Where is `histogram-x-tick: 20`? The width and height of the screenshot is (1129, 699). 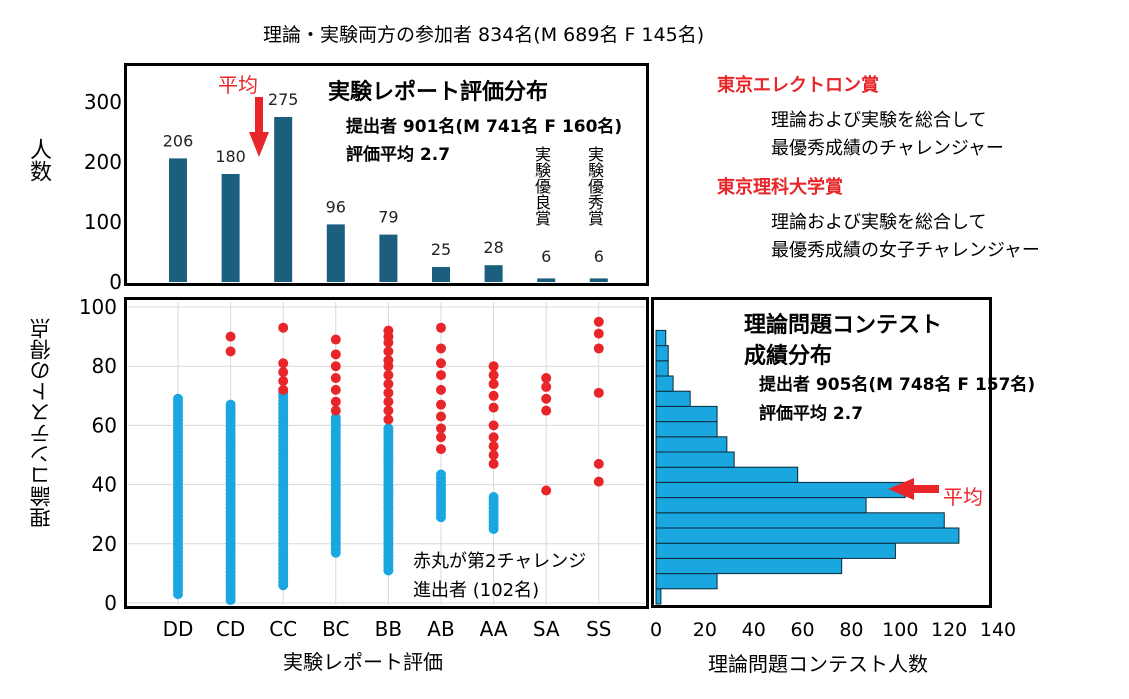
histogram-x-tick: 20 is located at coordinates (705, 630).